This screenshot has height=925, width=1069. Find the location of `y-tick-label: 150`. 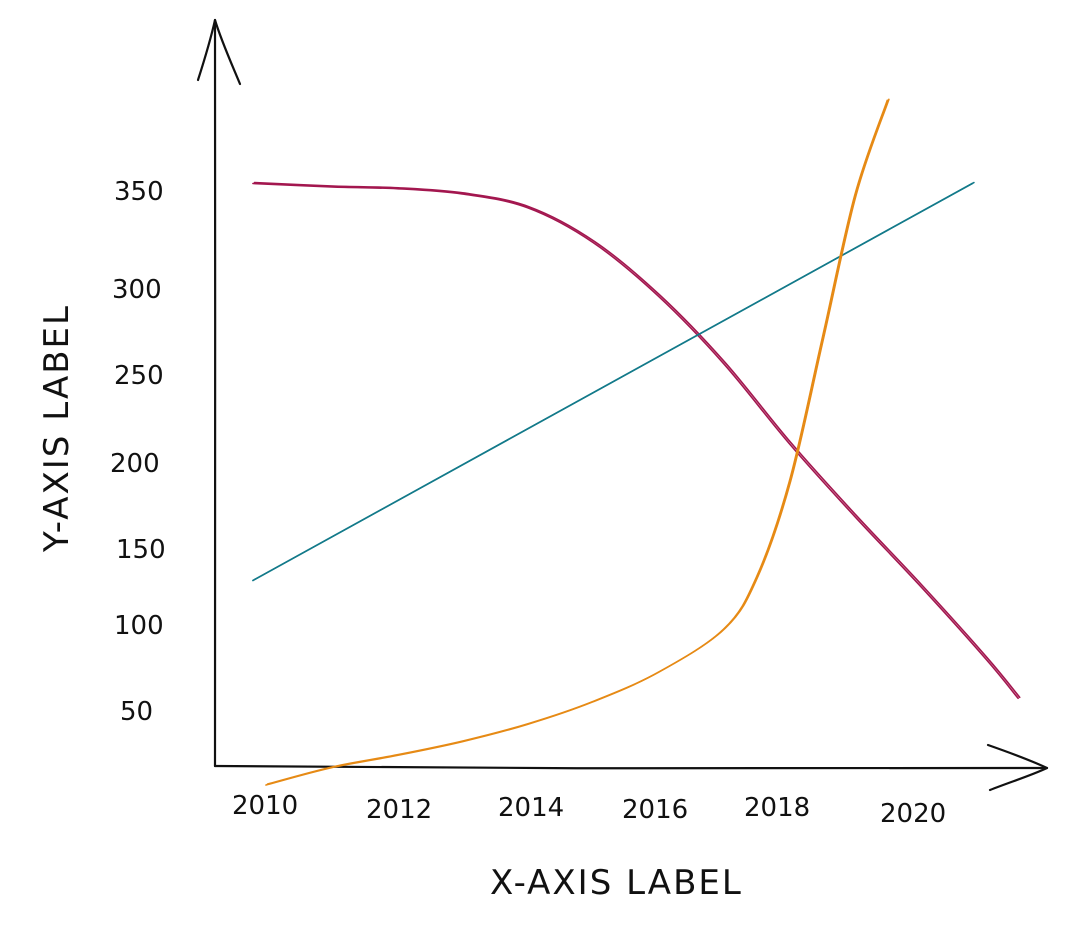

y-tick-label: 150 is located at coordinates (141, 550).